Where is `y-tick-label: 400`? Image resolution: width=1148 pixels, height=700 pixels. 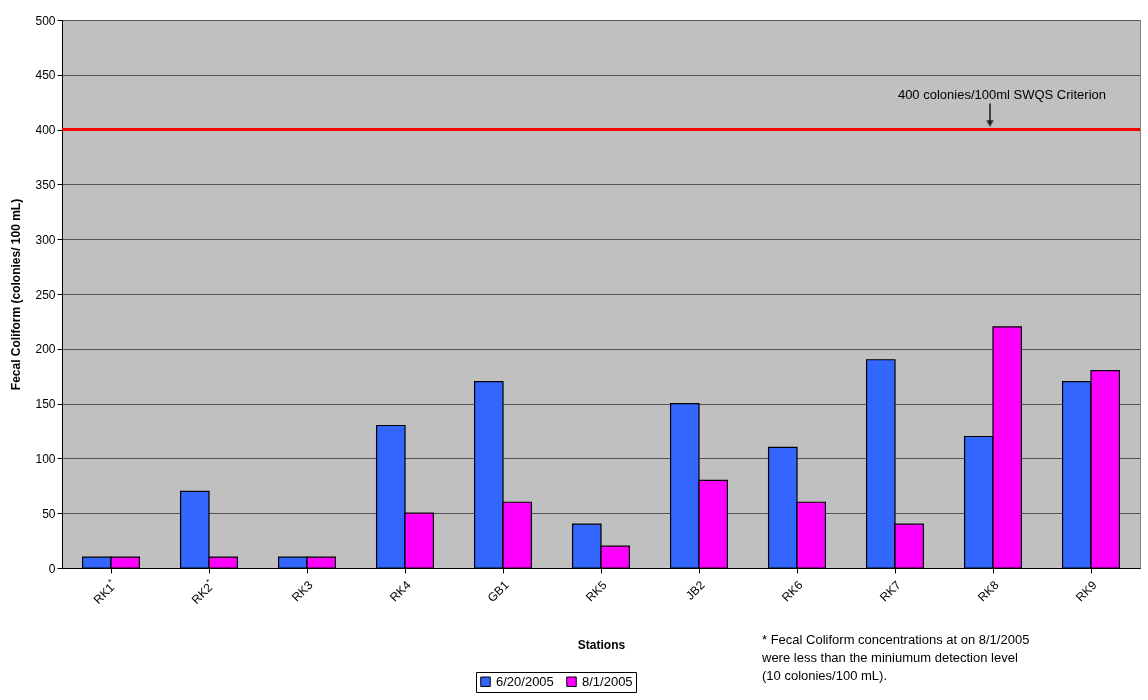
y-tick-label: 400 is located at coordinates (45, 130).